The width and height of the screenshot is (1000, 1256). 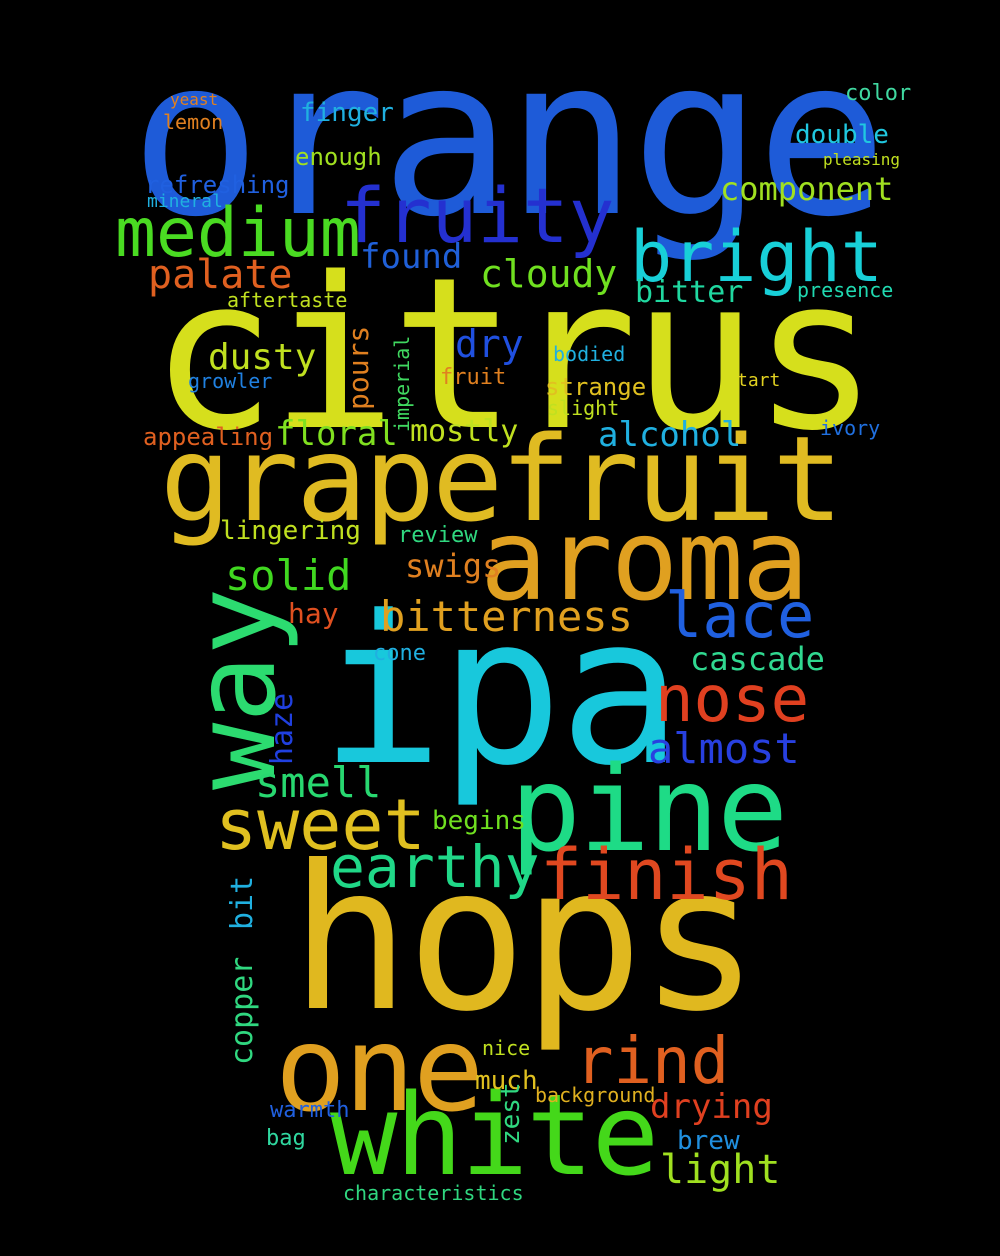 What do you see at coordinates (320, 825) in the screenshot?
I see `word-sweet: sweet` at bounding box center [320, 825].